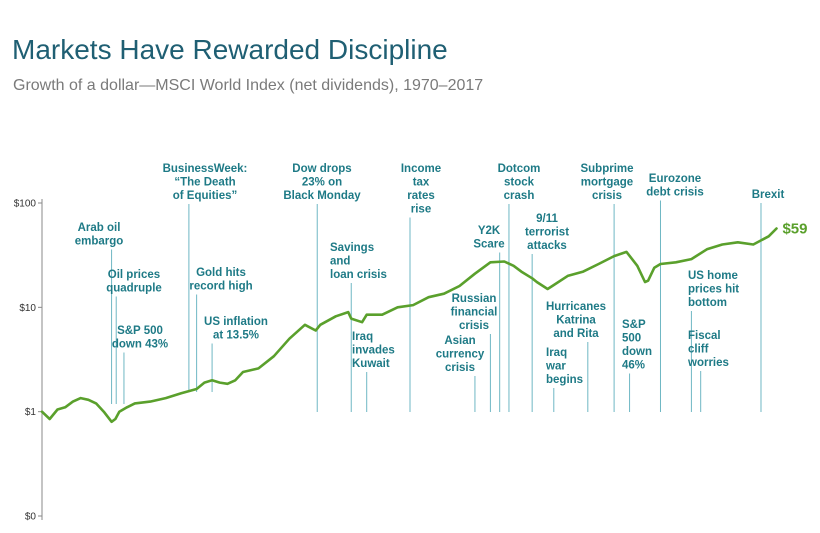  What do you see at coordinates (27, 308) in the screenshot?
I see `y-tick-label: $10` at bounding box center [27, 308].